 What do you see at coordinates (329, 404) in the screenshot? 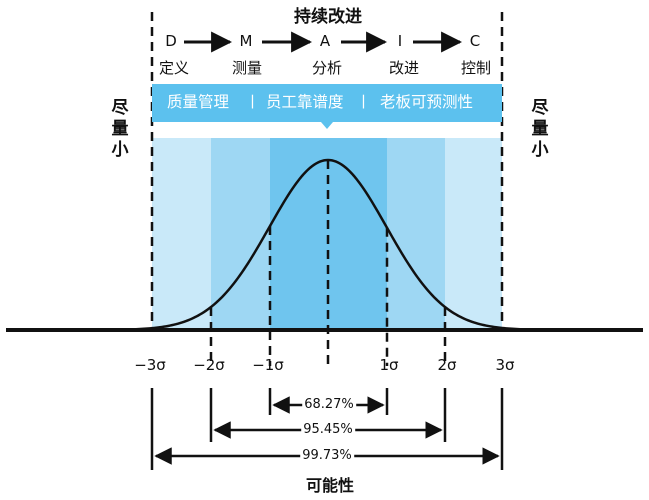
I see `range-label-68: 68.27%` at bounding box center [329, 404].